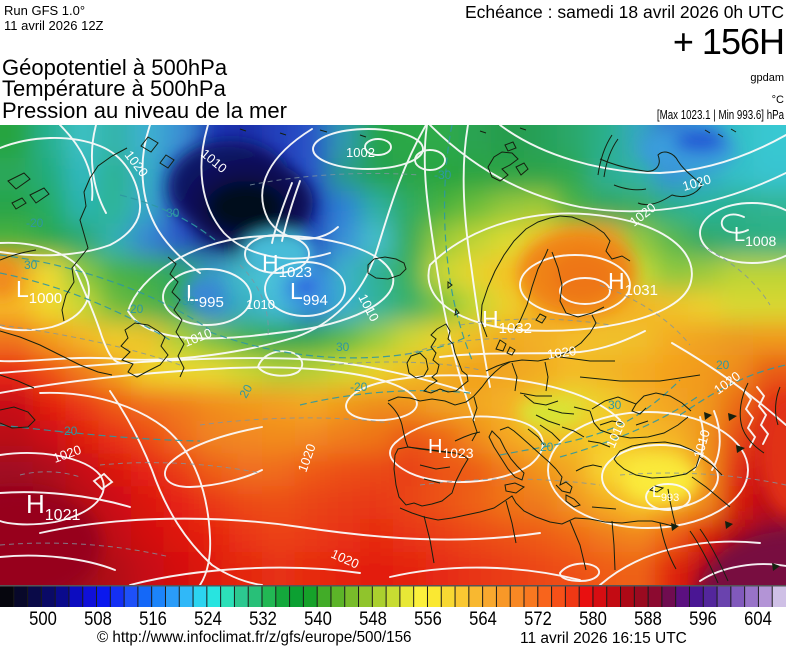 This screenshot has height=648, width=786. What do you see at coordinates (360, 152) in the screenshot?
I see `svg-text: 1002` at bounding box center [360, 152].